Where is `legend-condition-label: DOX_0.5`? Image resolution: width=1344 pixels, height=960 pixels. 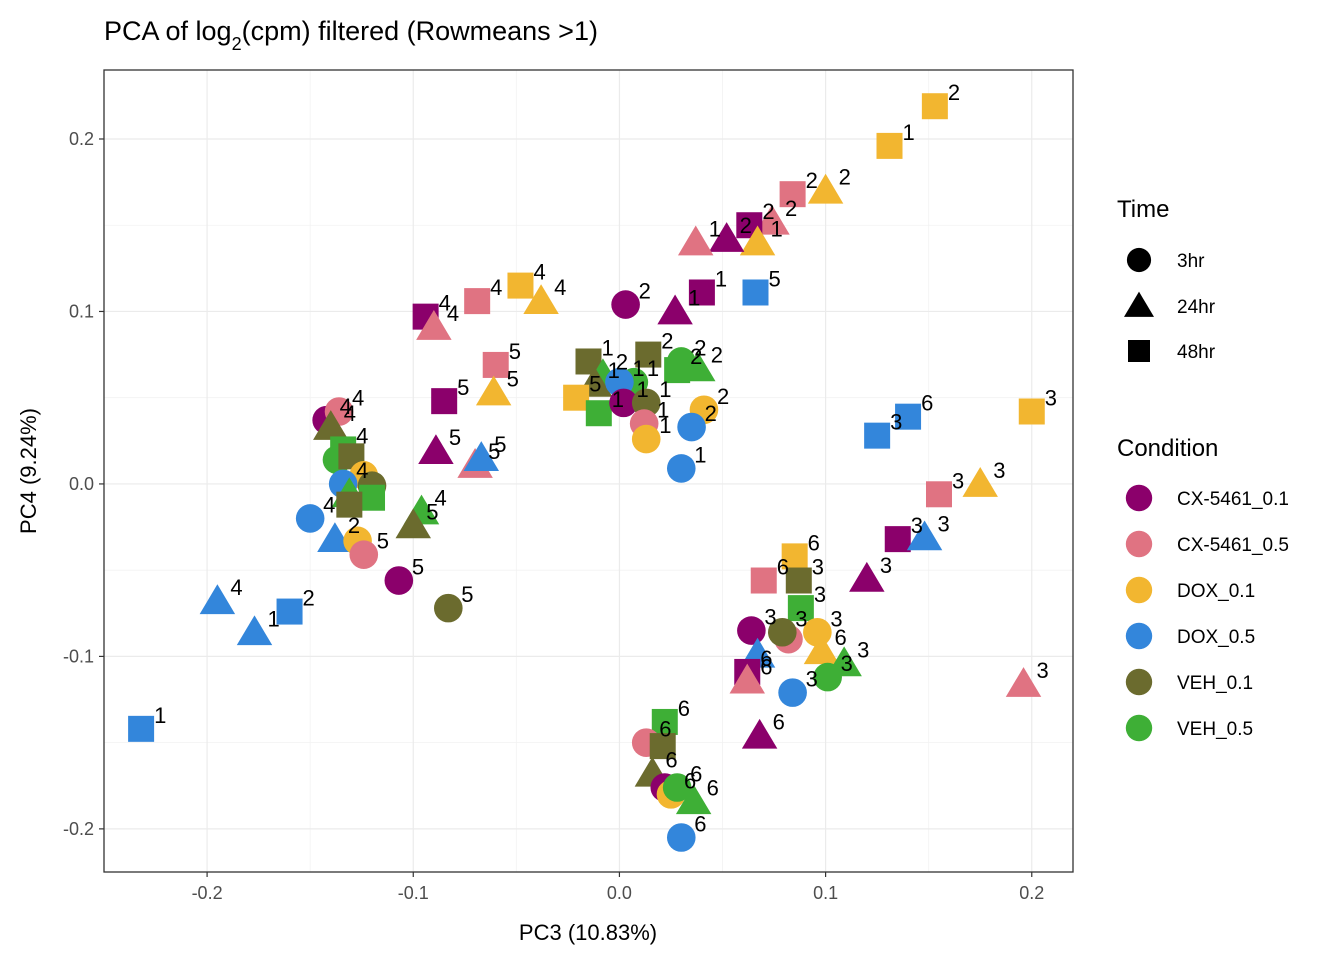
legend-condition-label: DOX_0.5 is located at coordinates (1216, 637).